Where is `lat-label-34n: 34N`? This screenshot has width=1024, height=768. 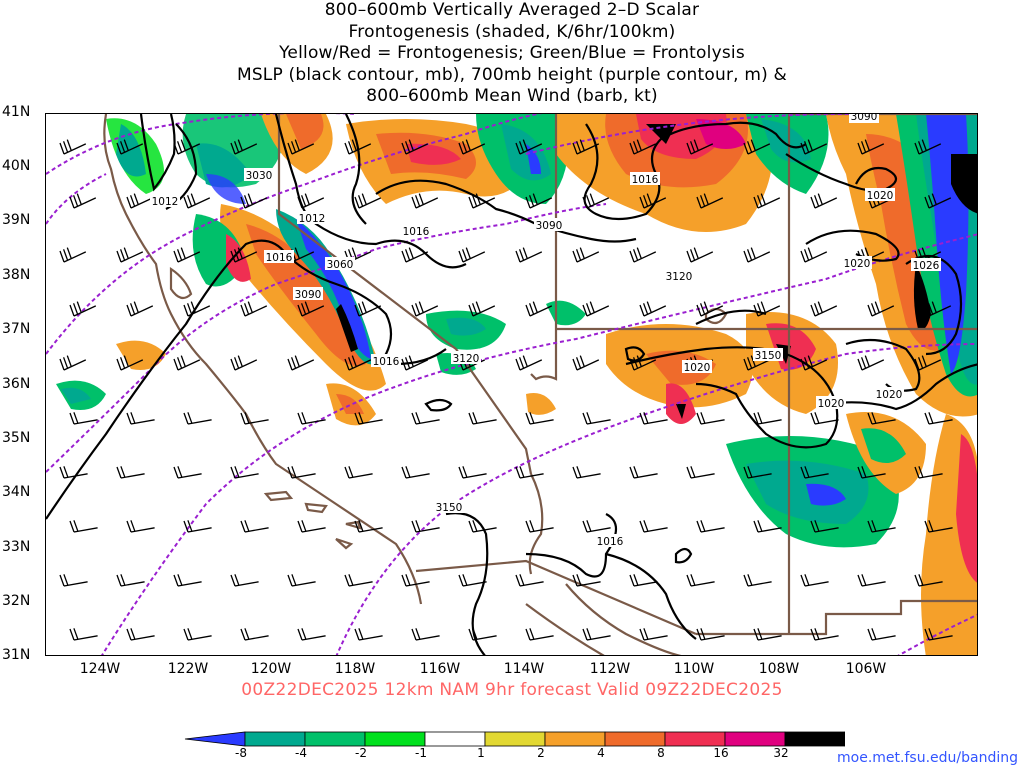
lat-label-34n: 34N is located at coordinates (16, 492).